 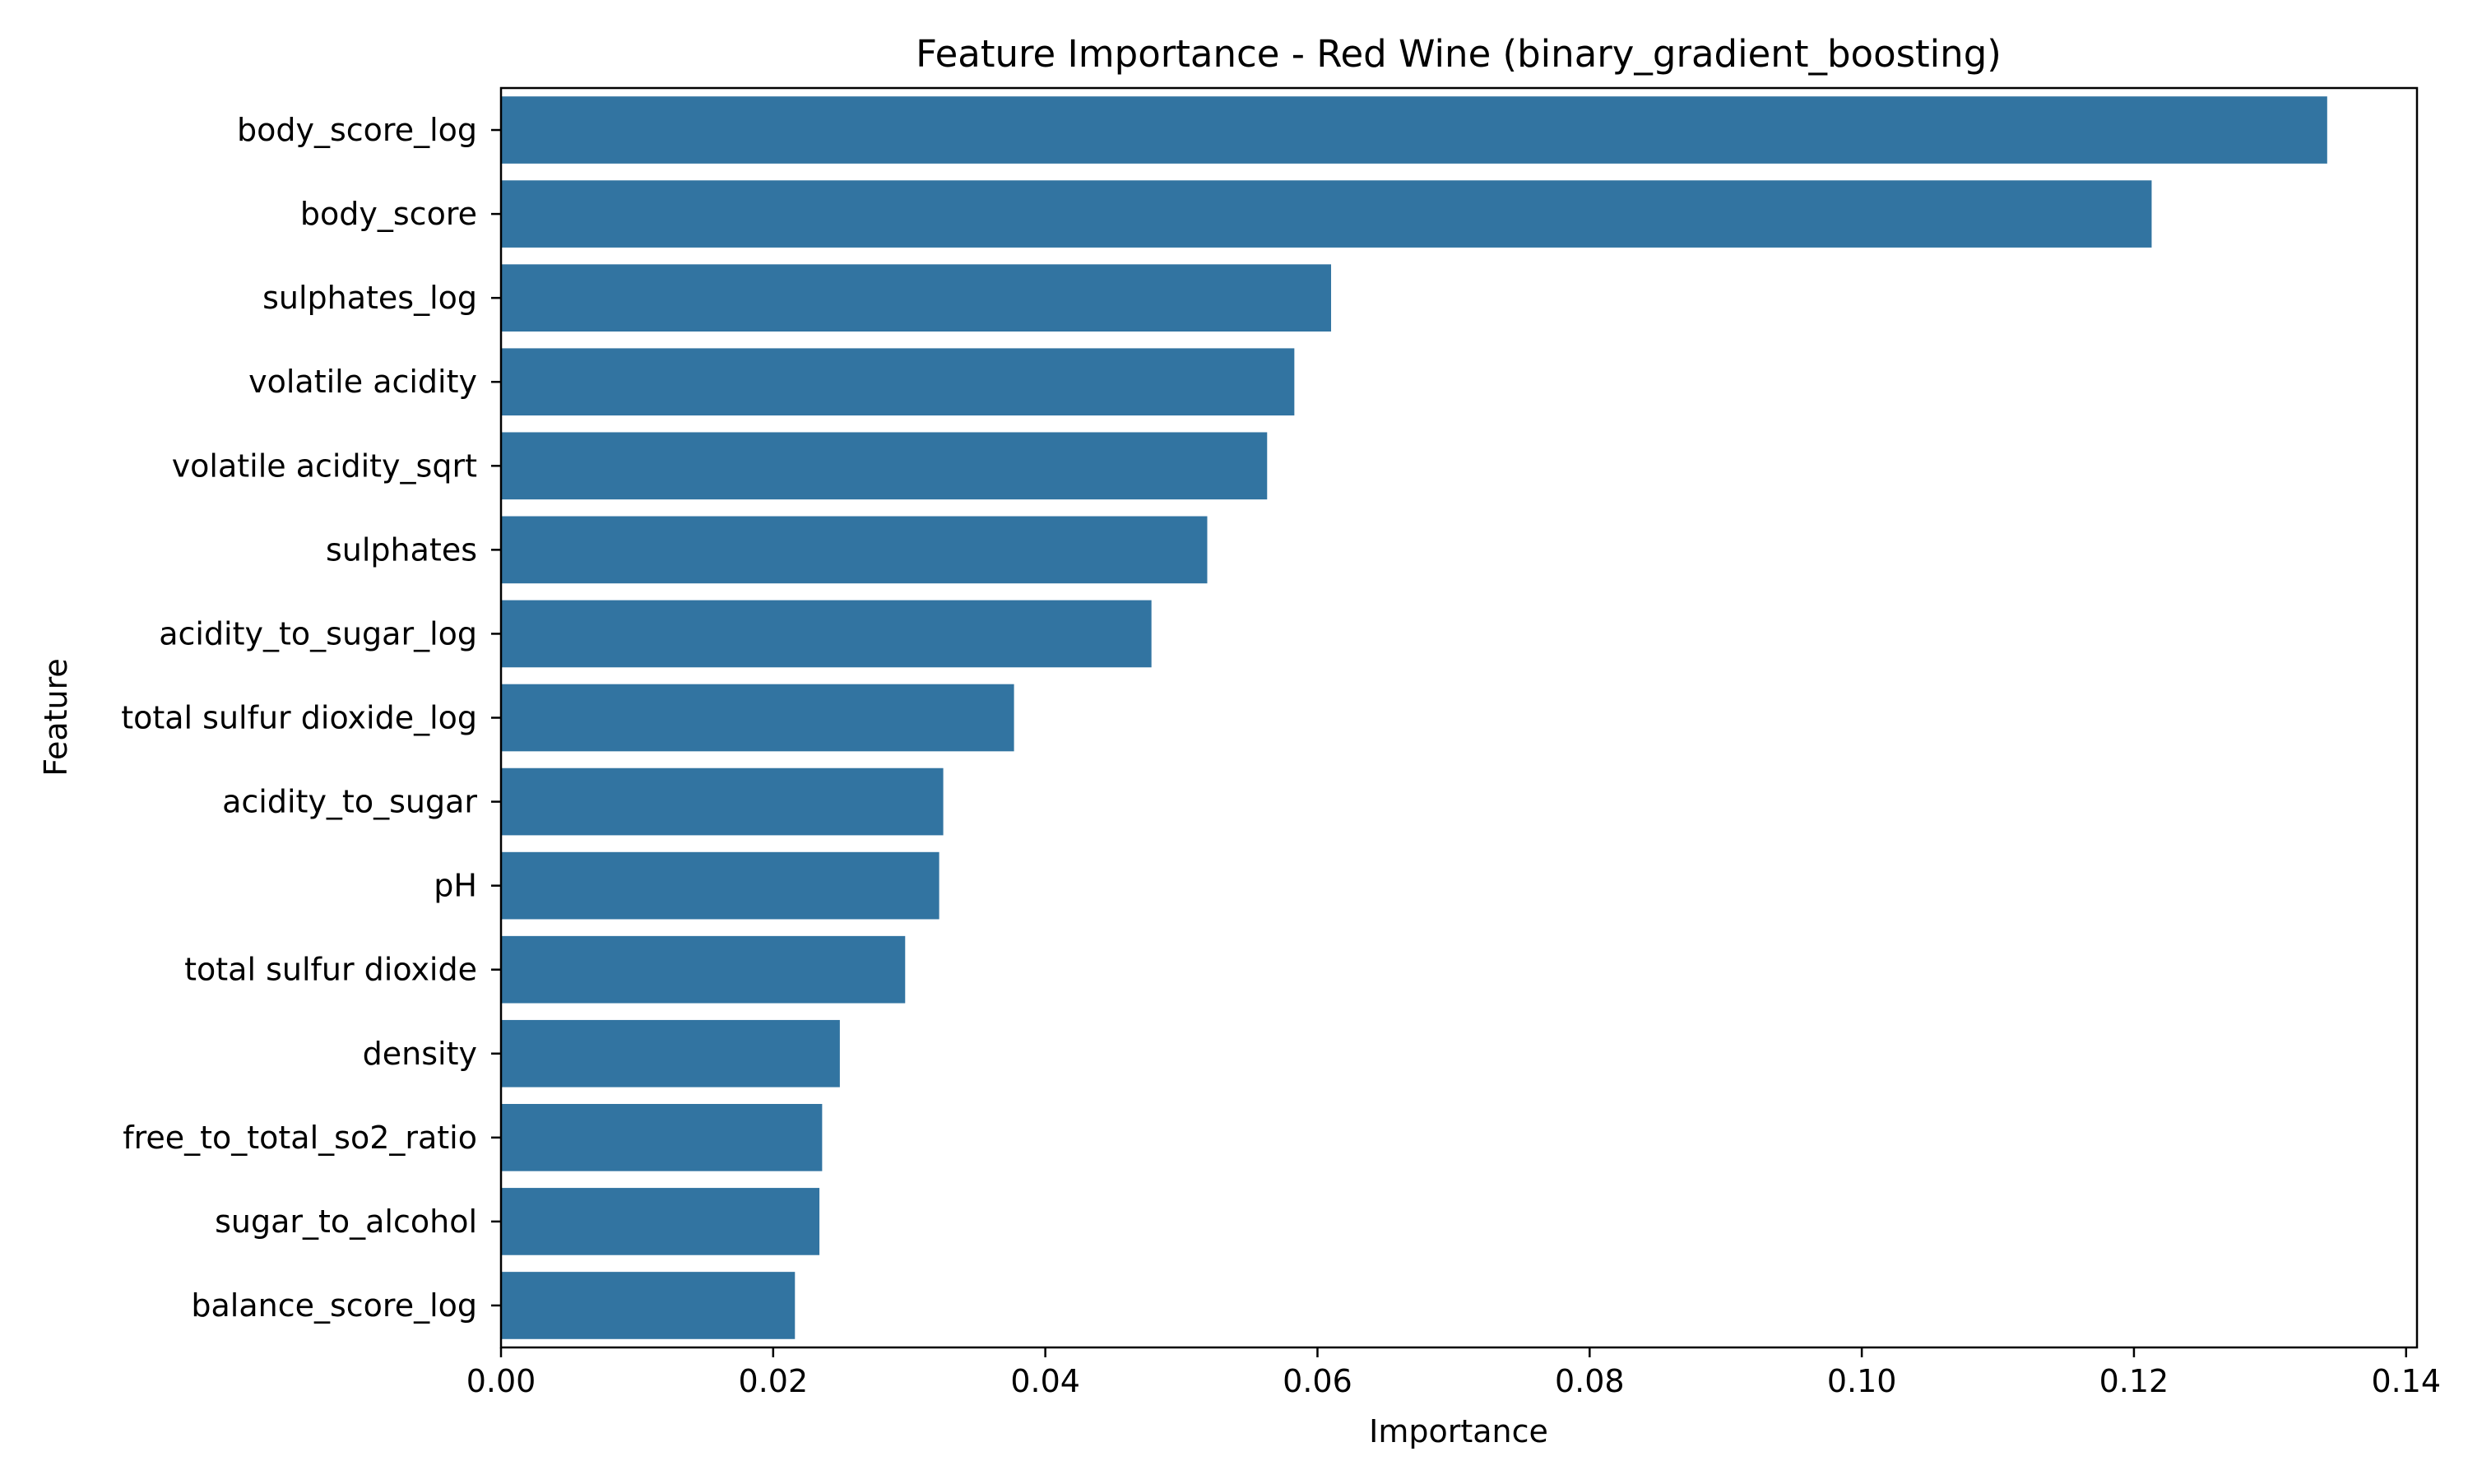 What do you see at coordinates (1453, 1373) in the screenshot?
I see `x-axis-ticks: 0.00 0.02 0.04 0.06 0.08 0.10 0.12 0.14` at bounding box center [1453, 1373].